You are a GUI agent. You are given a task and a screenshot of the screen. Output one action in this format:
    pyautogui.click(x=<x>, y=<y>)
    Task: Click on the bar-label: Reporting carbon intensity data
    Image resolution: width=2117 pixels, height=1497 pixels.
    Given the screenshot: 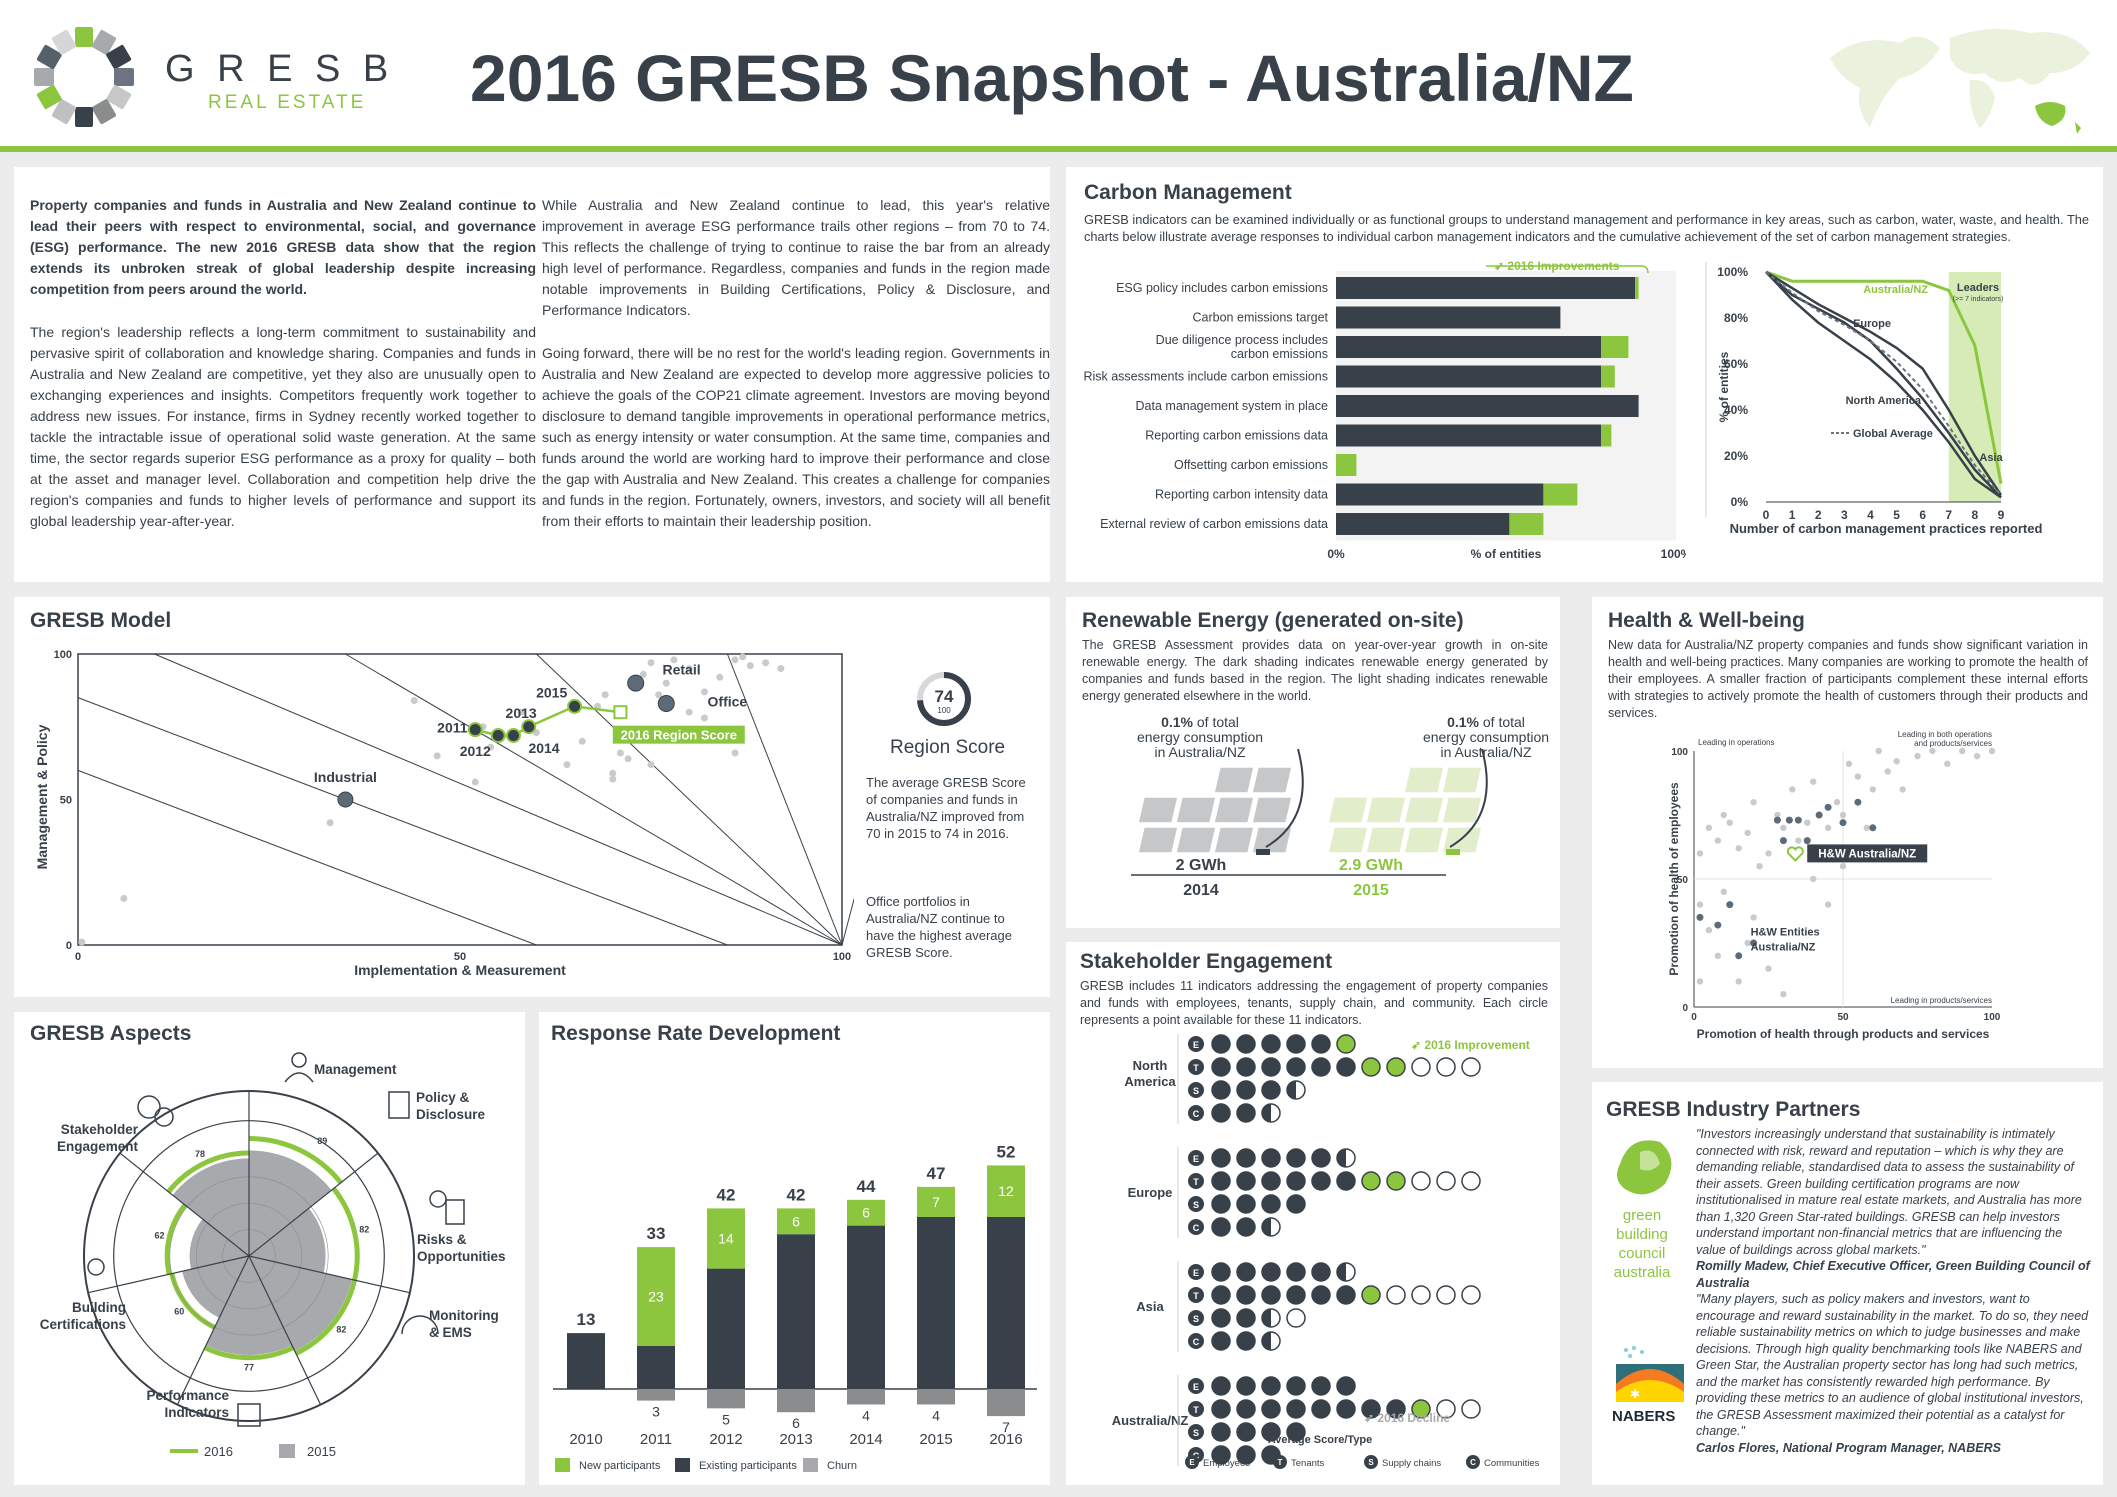 What is the action you would take?
    pyautogui.click(x=1241, y=495)
    